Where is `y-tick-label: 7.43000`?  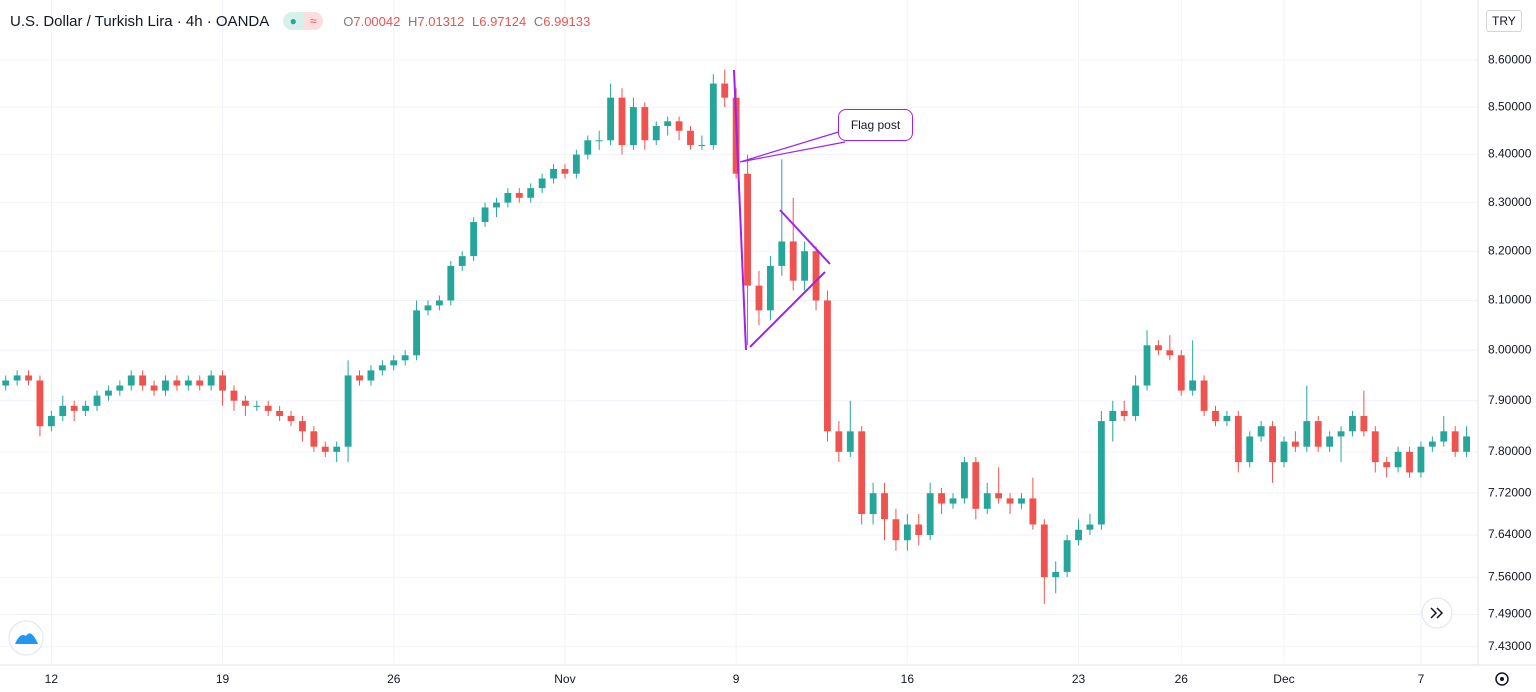 y-tick-label: 7.43000 is located at coordinates (1510, 646).